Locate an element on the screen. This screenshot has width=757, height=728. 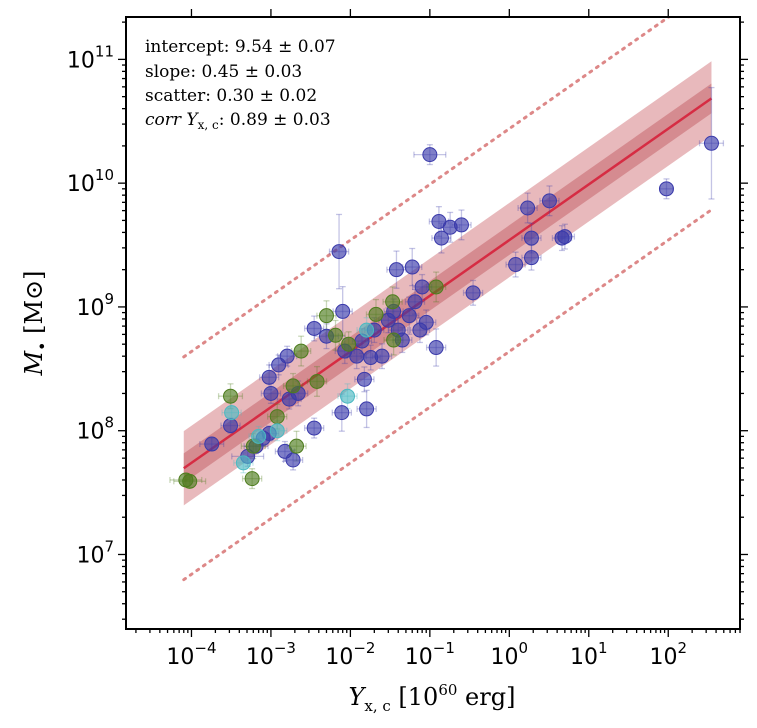
annotation-corr: corr Yx, c: 0.89 ± 0.03 is located at coordinates (238, 121).